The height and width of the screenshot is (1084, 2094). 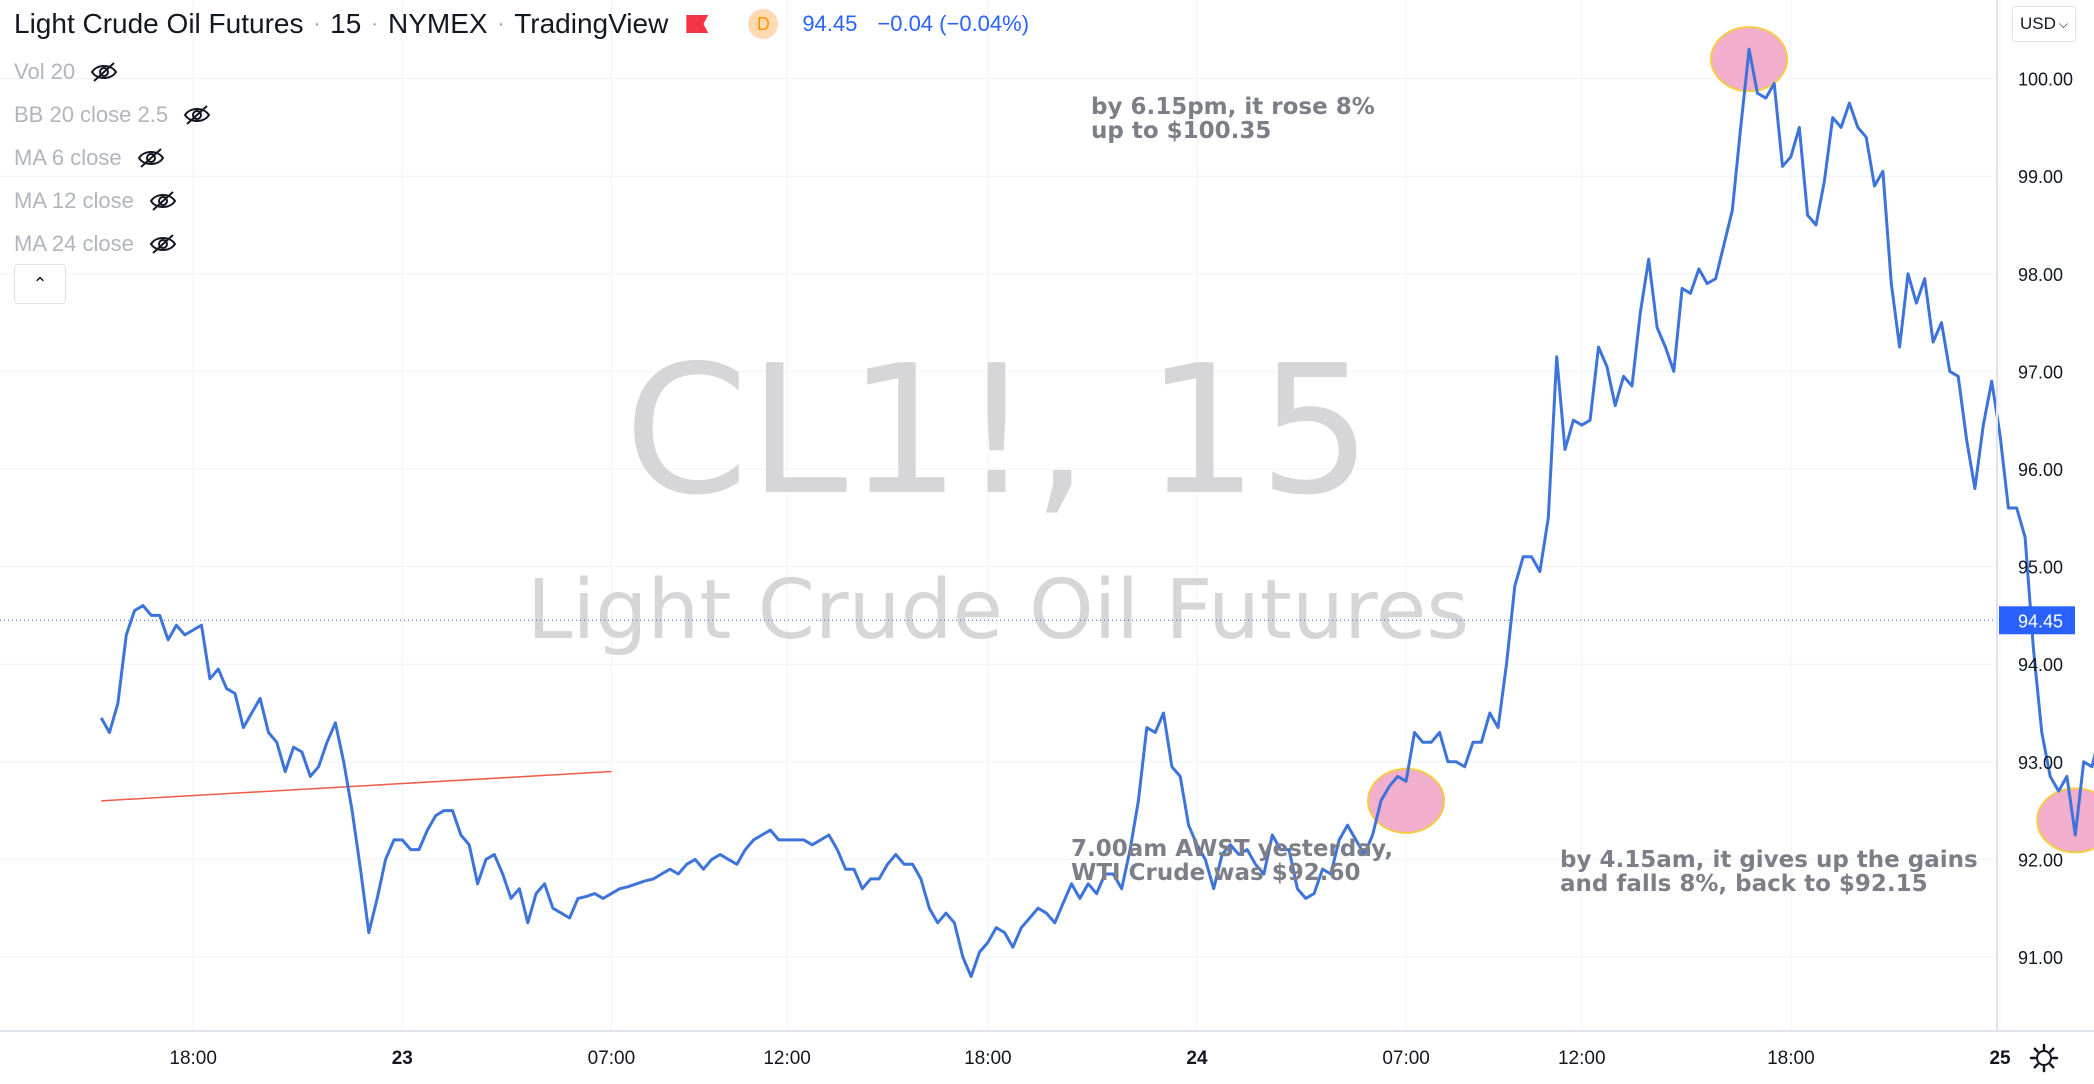 What do you see at coordinates (953, 23) in the screenshot?
I see `price-change-value: −0.04 (−0.04%)` at bounding box center [953, 23].